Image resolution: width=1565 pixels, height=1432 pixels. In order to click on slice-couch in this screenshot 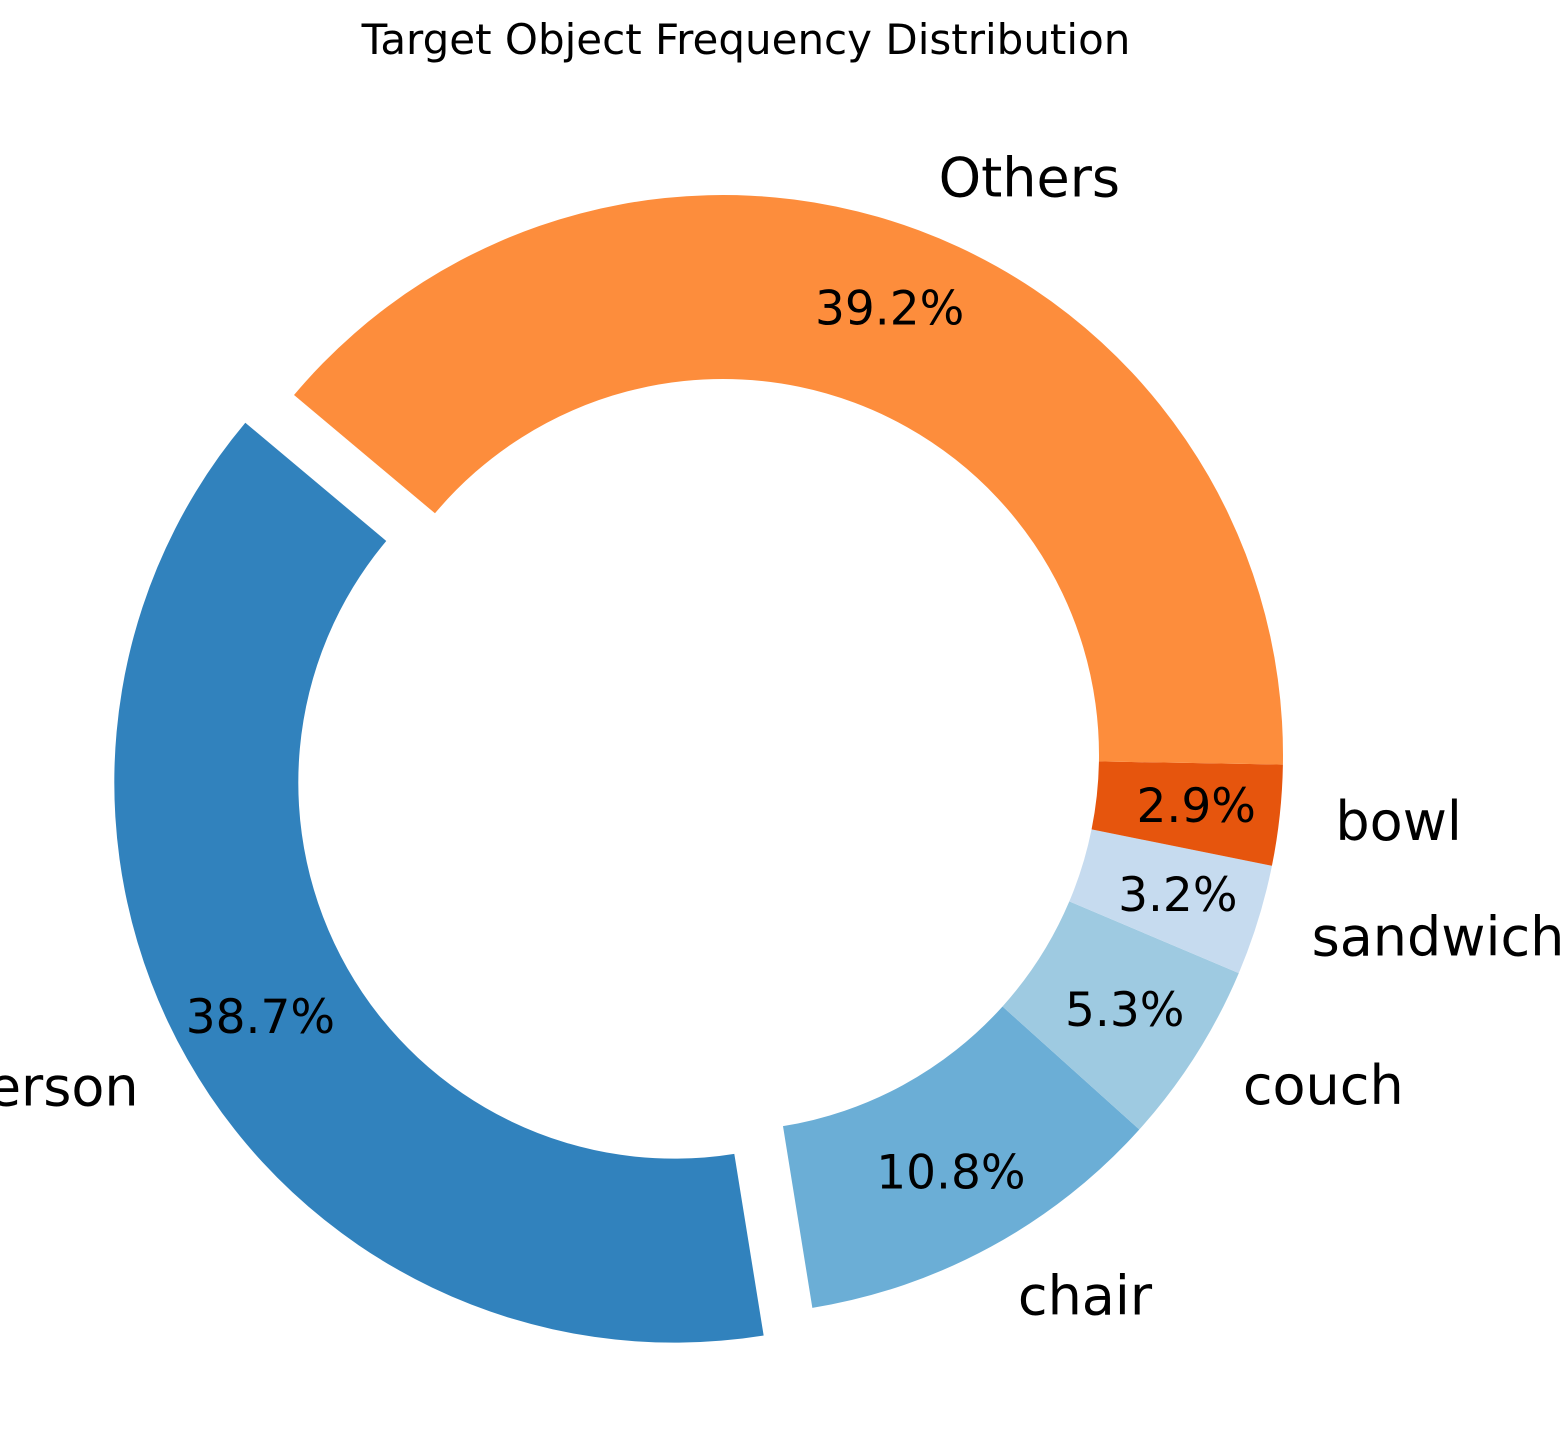, I will do `click(1120, 1015)`.